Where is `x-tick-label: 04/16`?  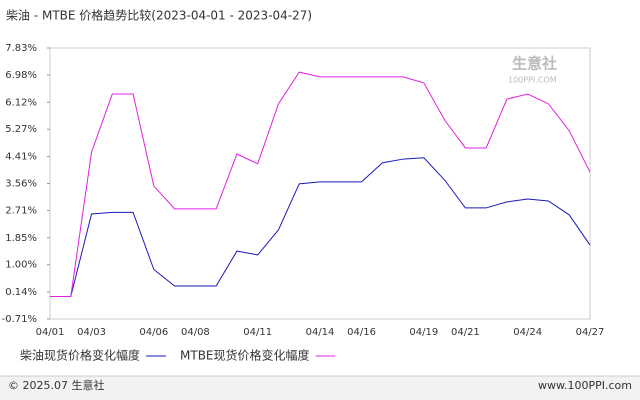 x-tick-label: 04/16 is located at coordinates (361, 332).